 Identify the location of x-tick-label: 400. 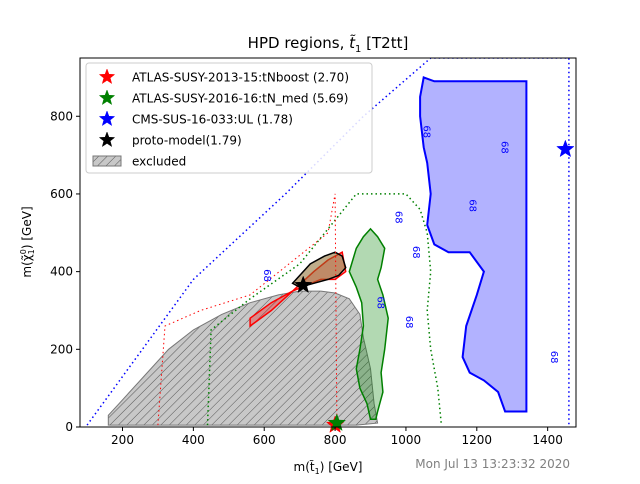
(193, 440).